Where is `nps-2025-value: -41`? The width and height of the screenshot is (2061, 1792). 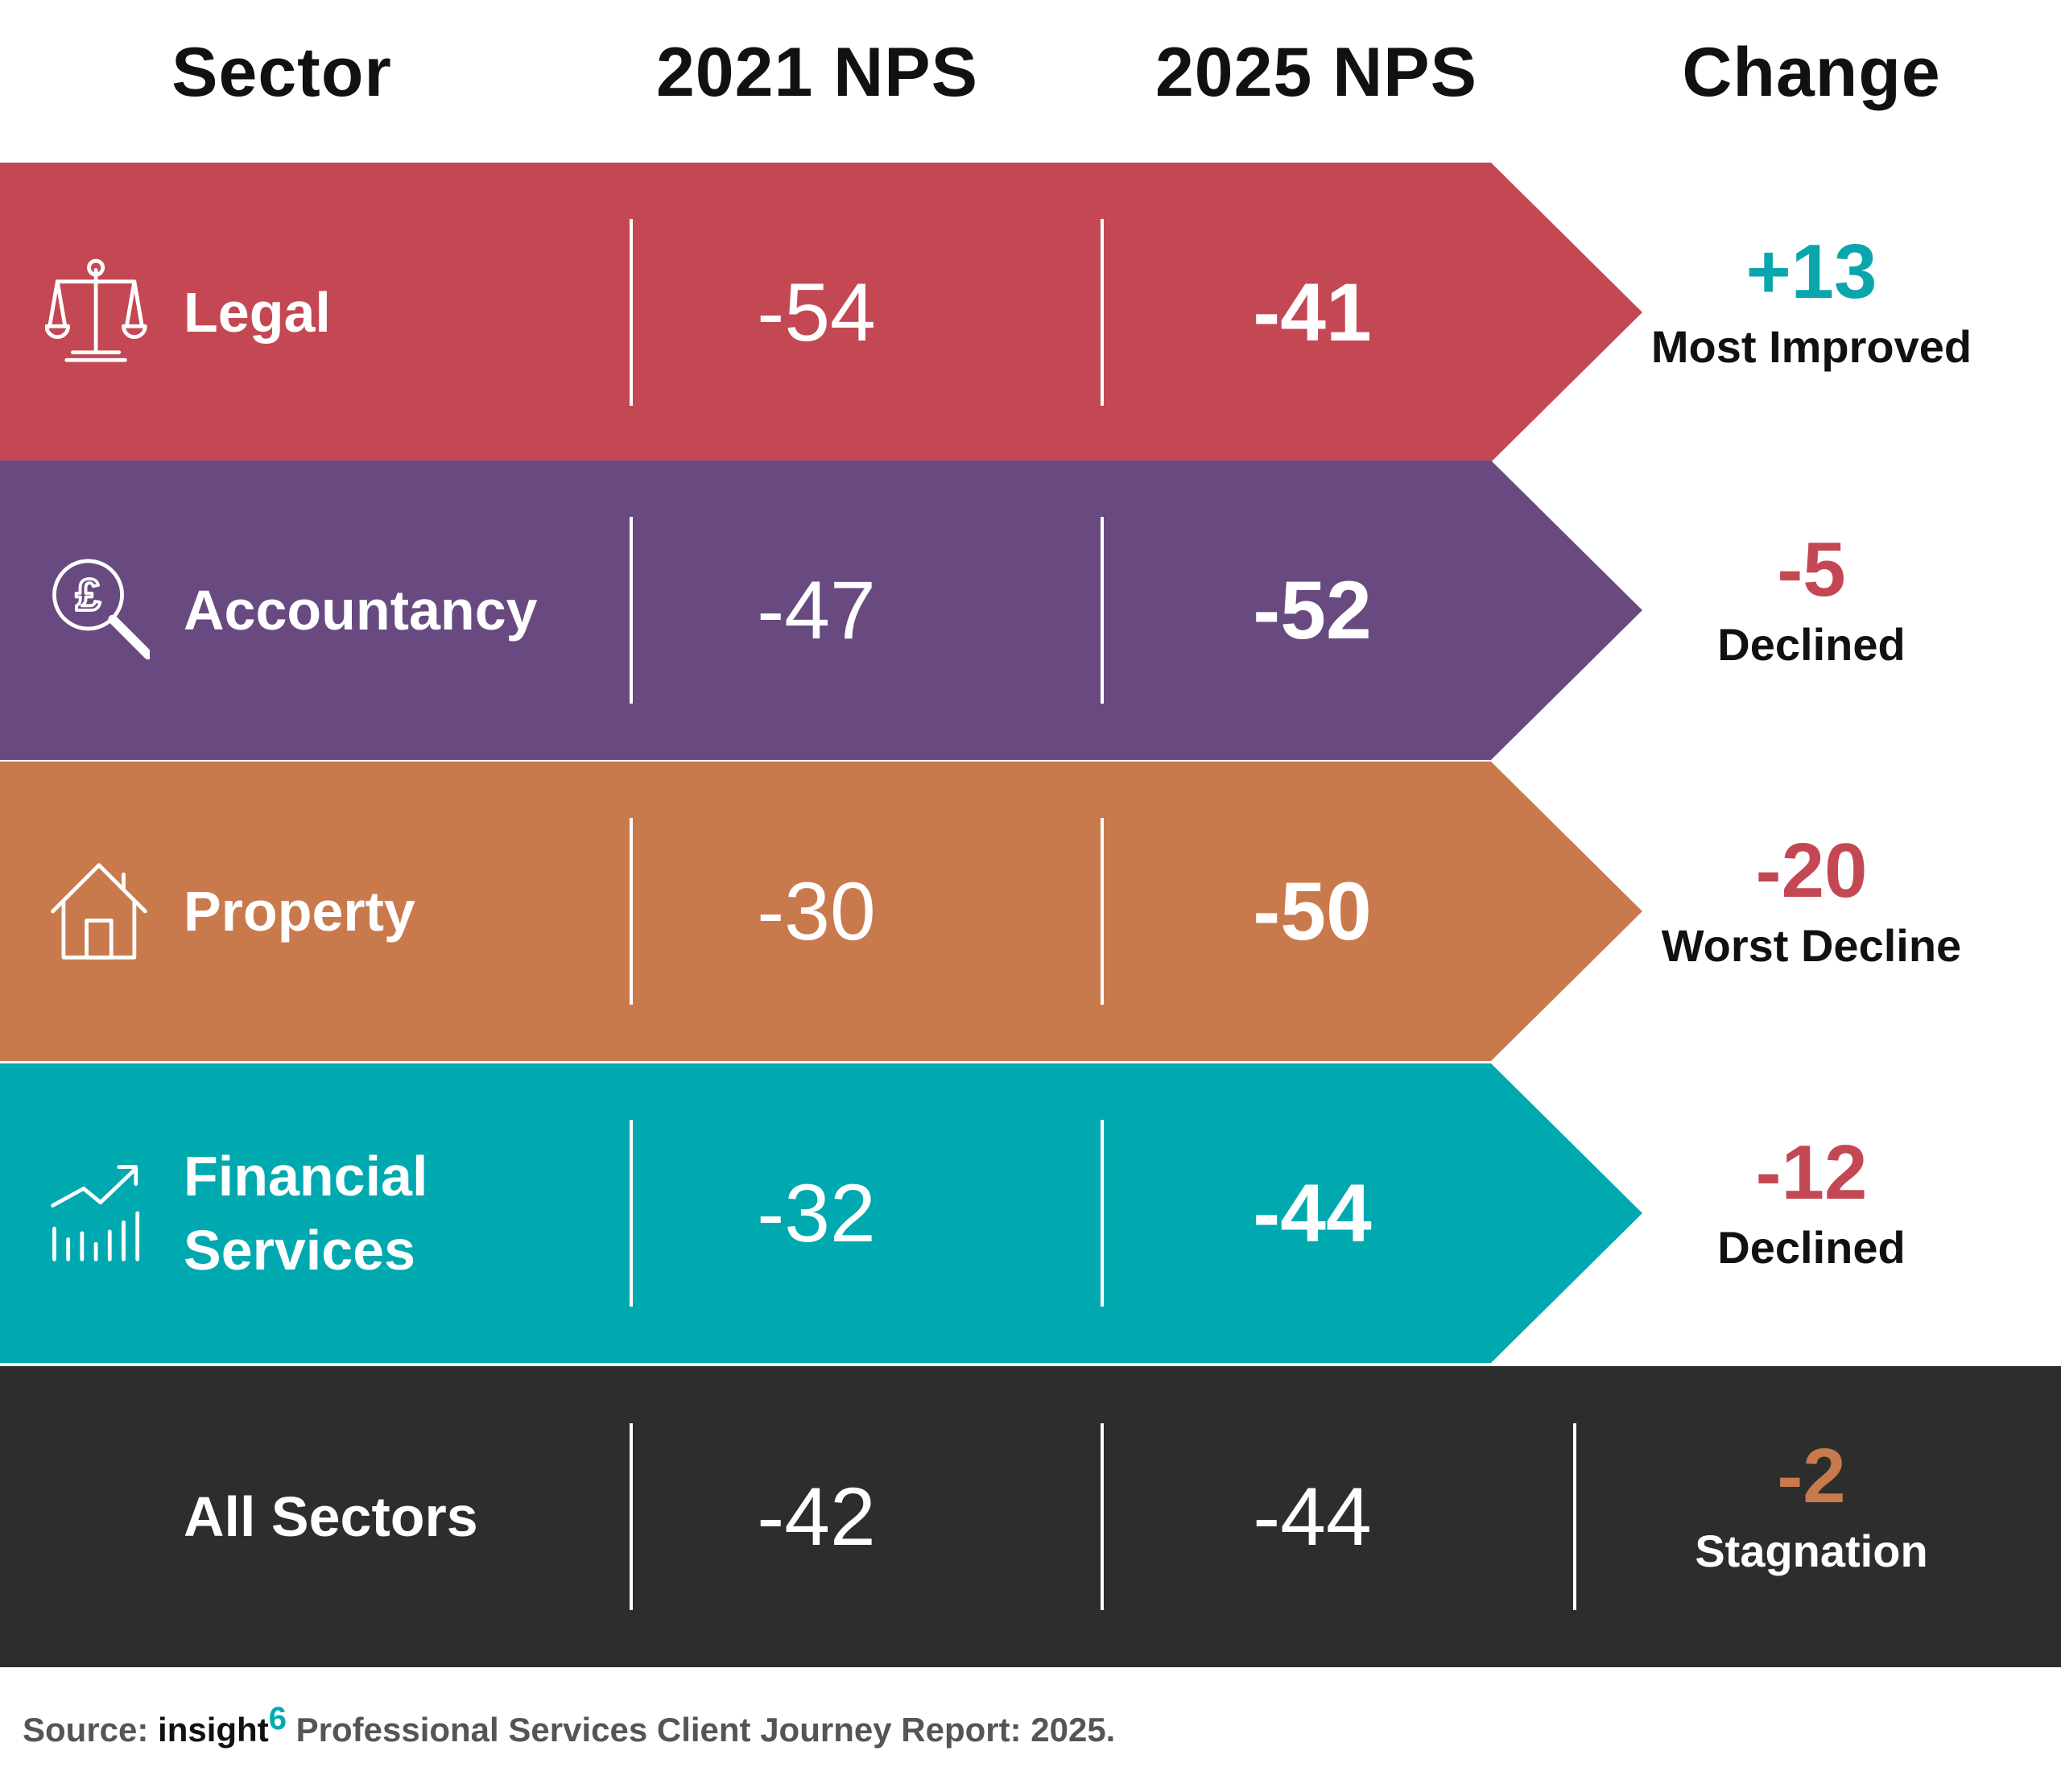 nps-2025-value: -41 is located at coordinates (1312, 312).